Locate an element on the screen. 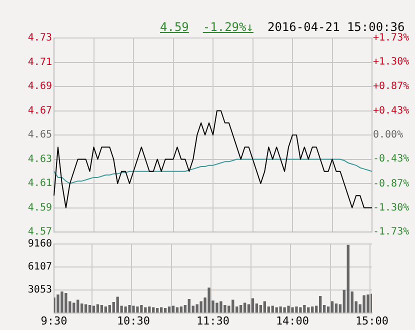 Image resolution: width=415 pixels, height=330 pixels. y2-tick-label: -1.30% is located at coordinates (391, 208).